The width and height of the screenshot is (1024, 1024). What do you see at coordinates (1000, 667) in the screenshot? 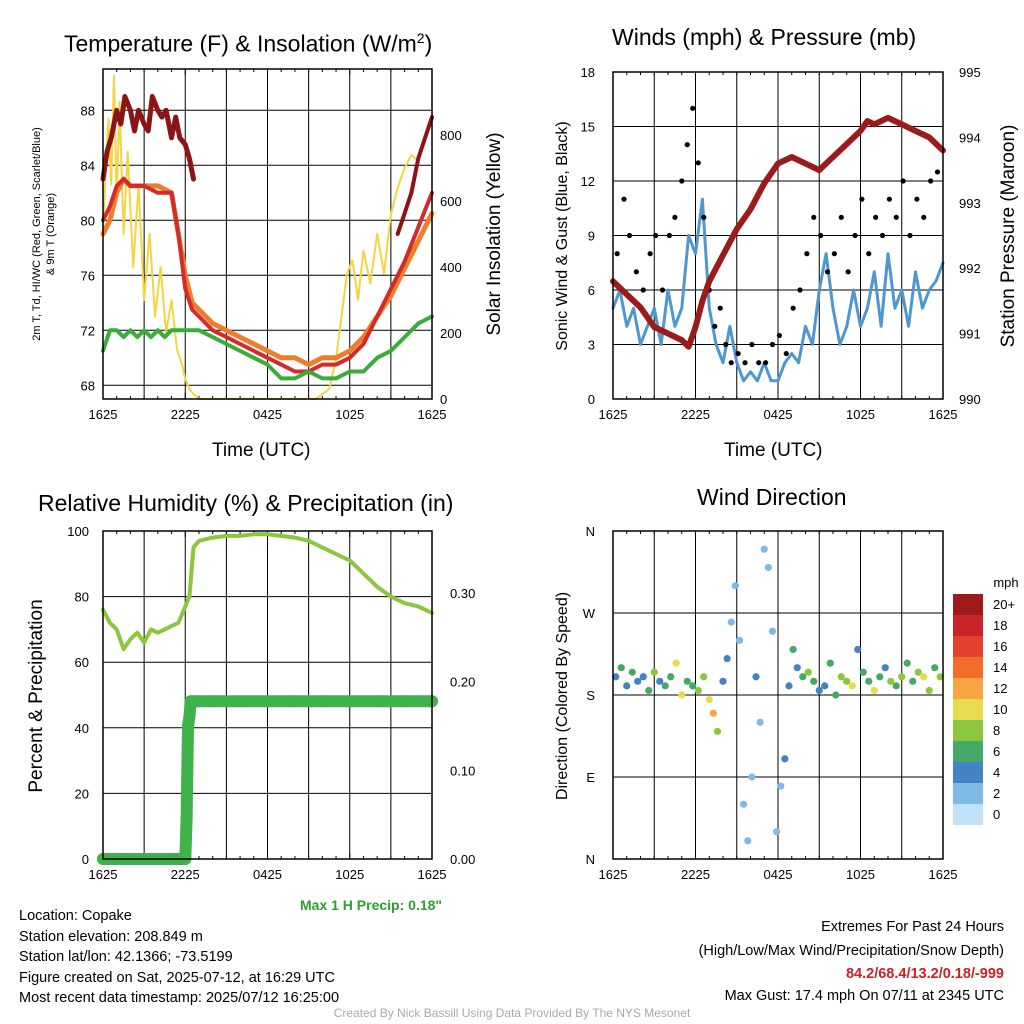
I see `legend-label: 14` at bounding box center [1000, 667].